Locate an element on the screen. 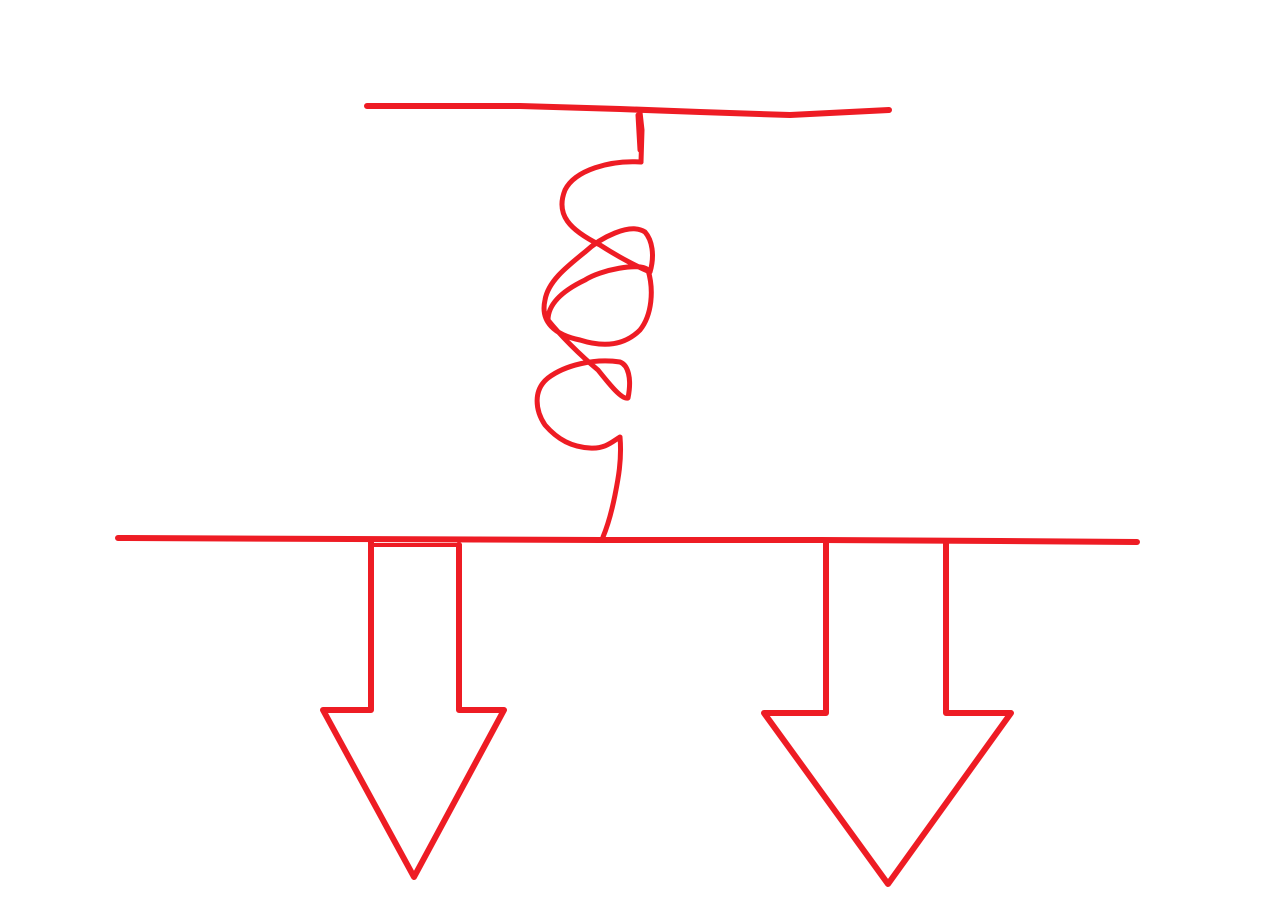 The image size is (1275, 914). spring-coil is located at coordinates (594, 349).